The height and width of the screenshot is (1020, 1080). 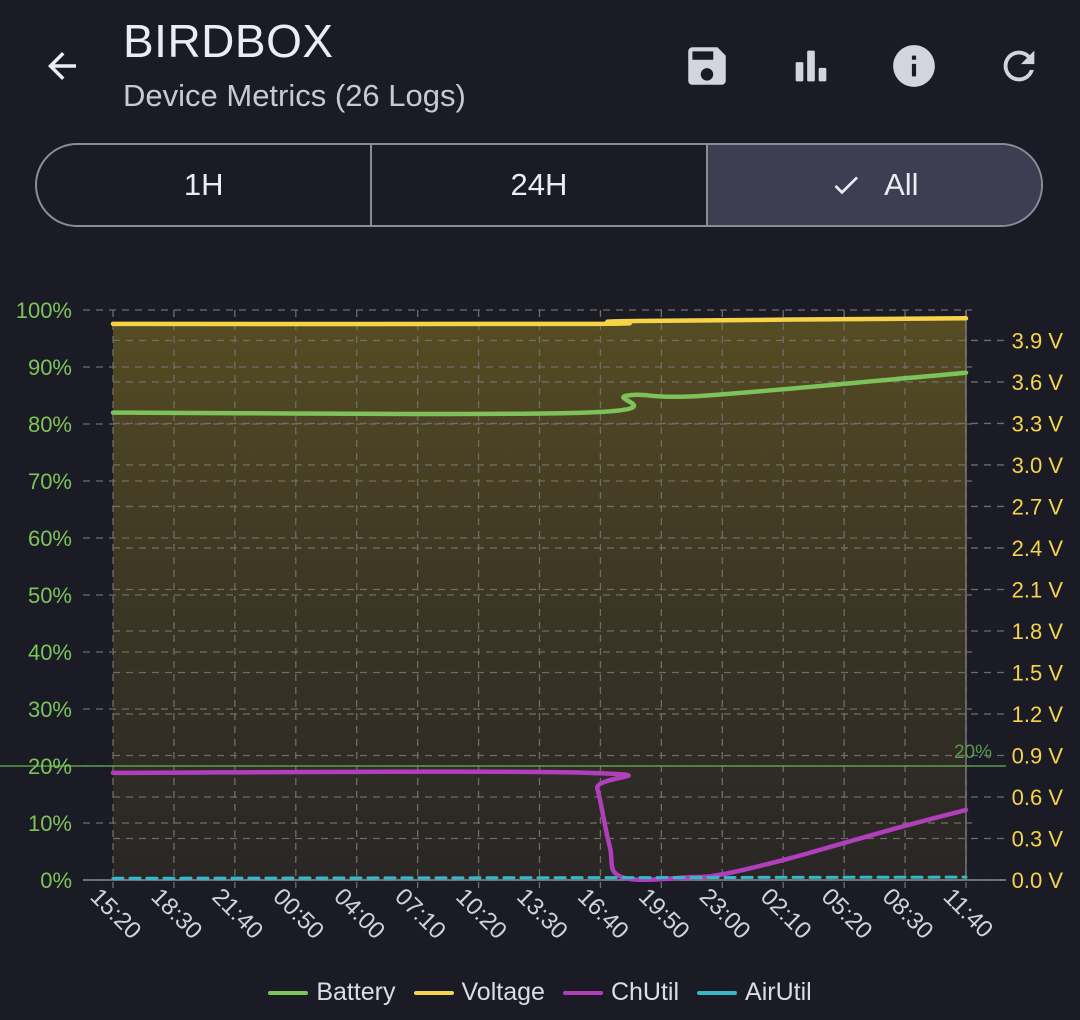 What do you see at coordinates (778, 992) in the screenshot?
I see `legend-label-airutil: AirUtil` at bounding box center [778, 992].